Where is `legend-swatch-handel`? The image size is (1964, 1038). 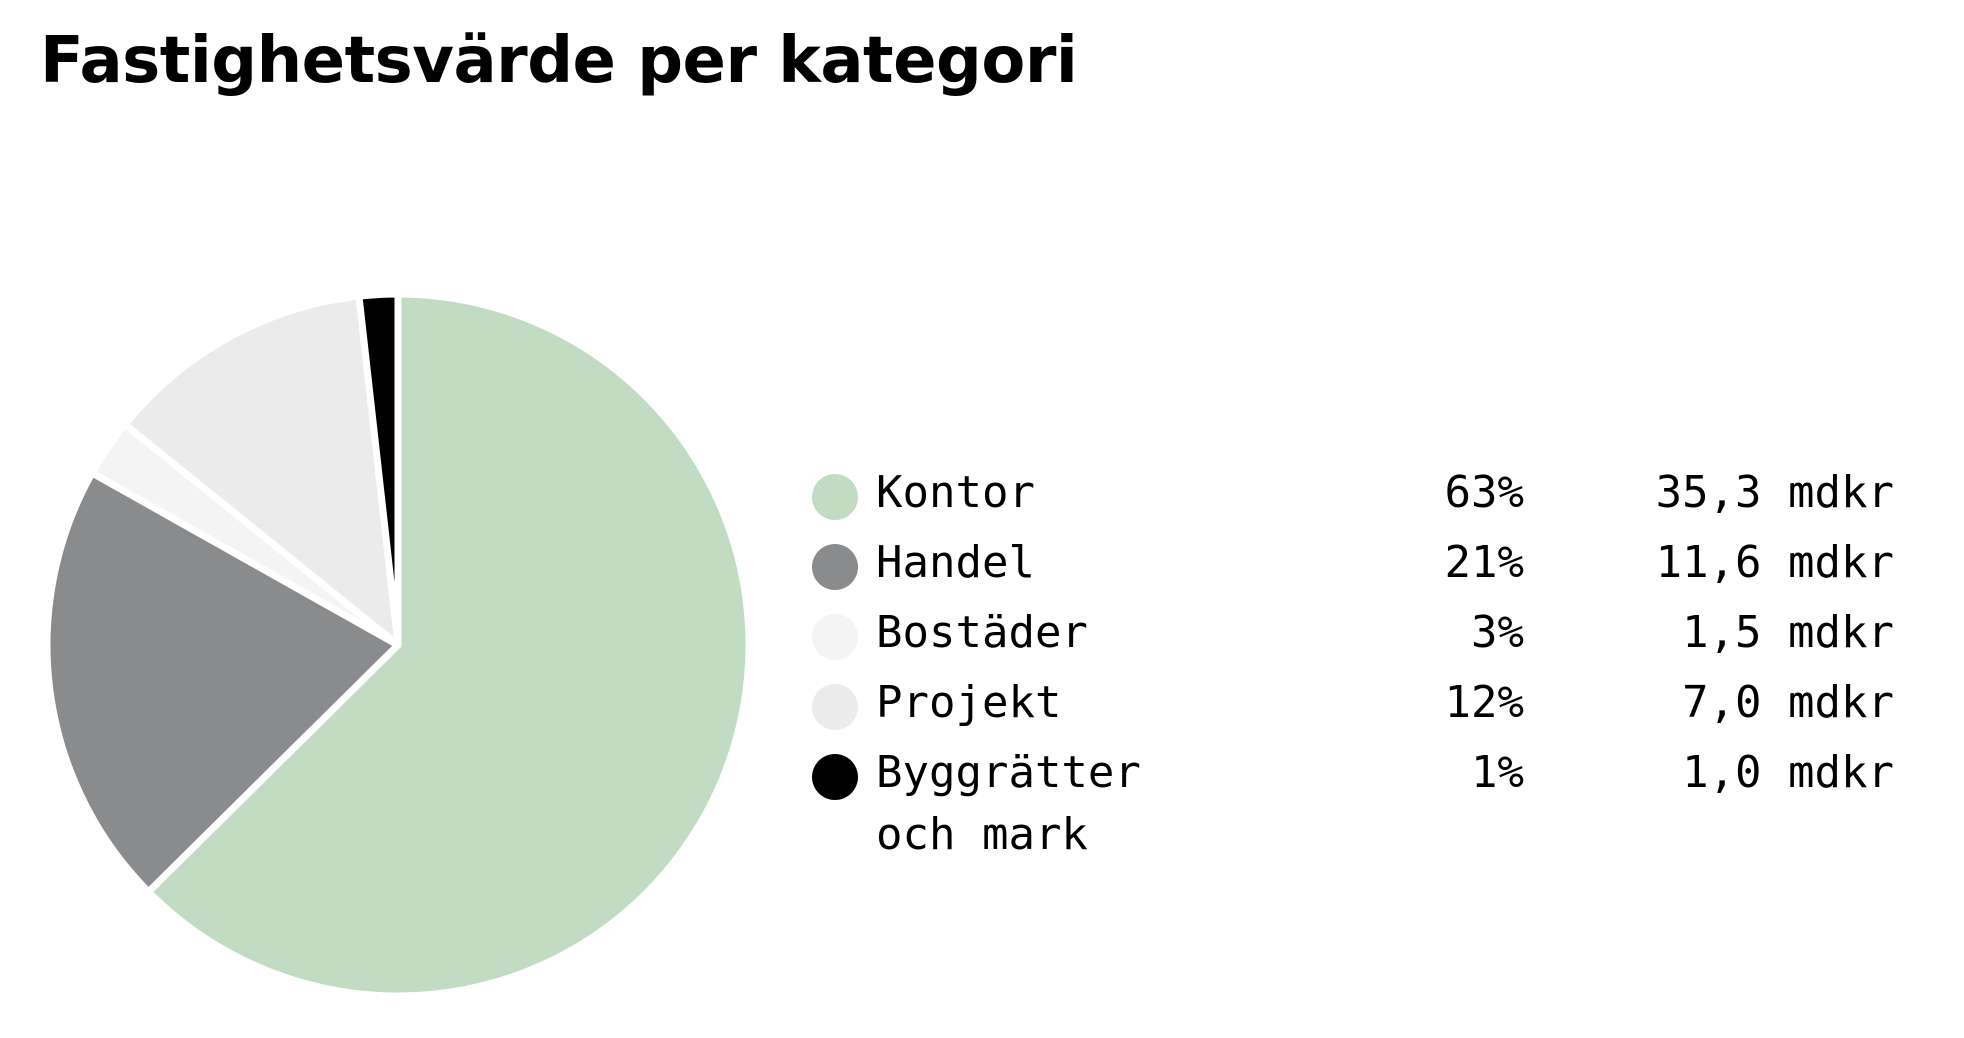 legend-swatch-handel is located at coordinates (835, 567).